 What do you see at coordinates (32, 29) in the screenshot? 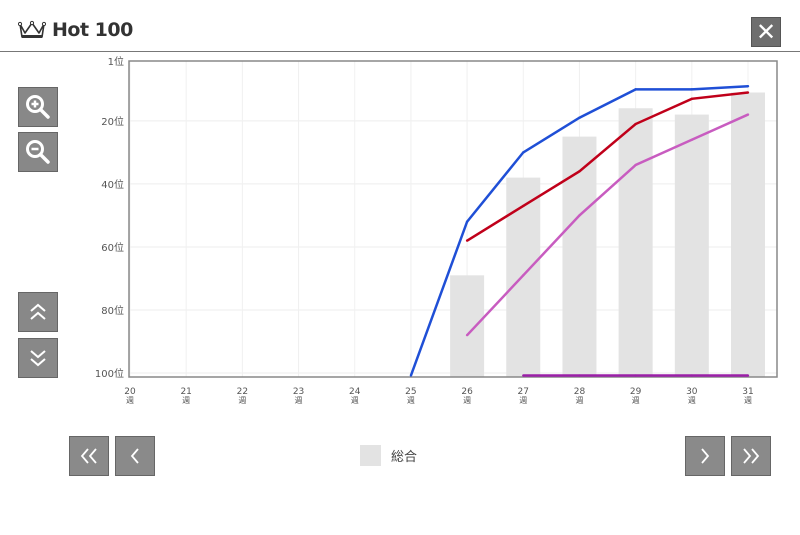
I see `crown-icon` at bounding box center [32, 29].